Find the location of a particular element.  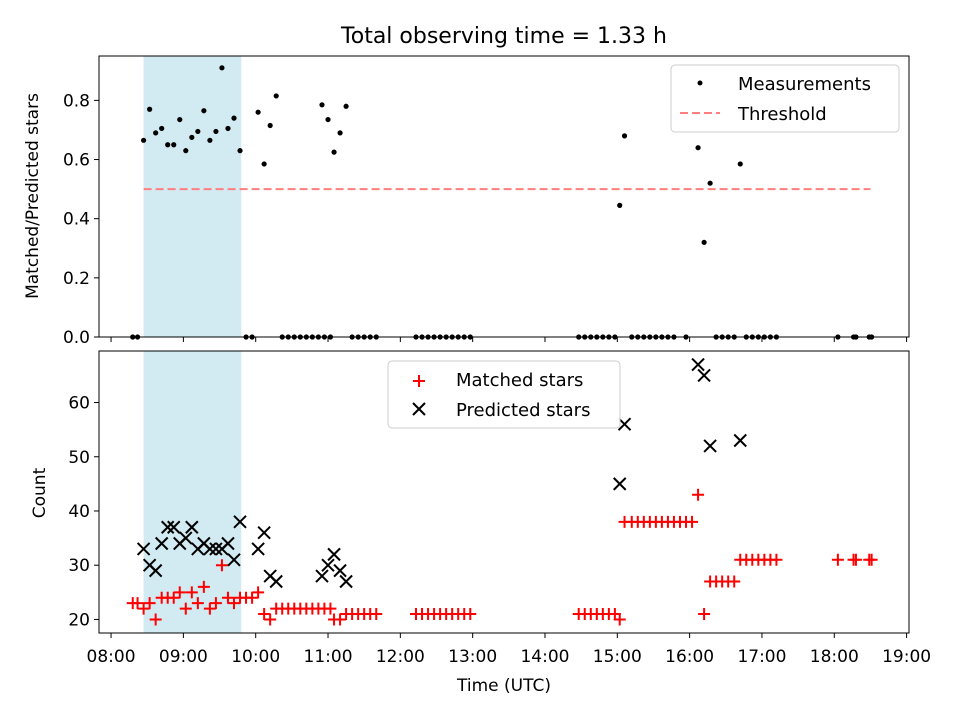

bottom-highlight-span is located at coordinates (192, 492).